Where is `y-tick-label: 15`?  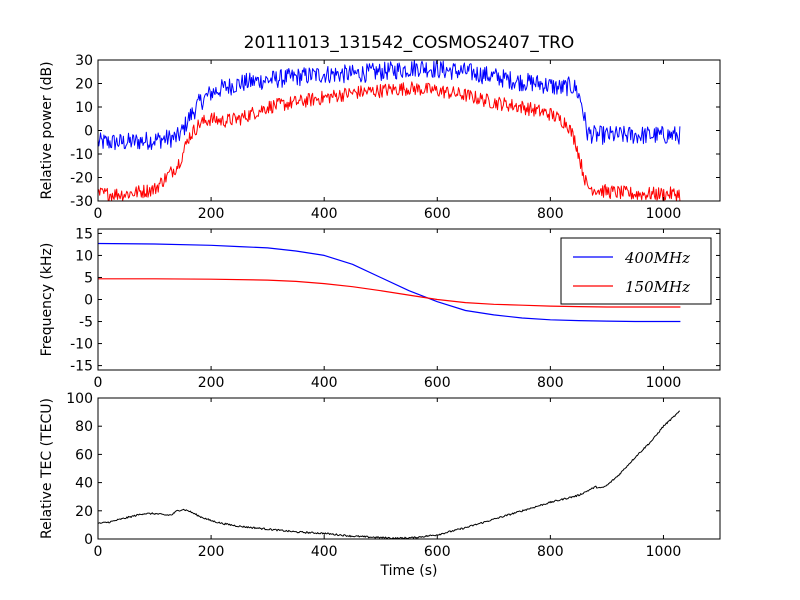
y-tick-label: 15 is located at coordinates (84, 234).